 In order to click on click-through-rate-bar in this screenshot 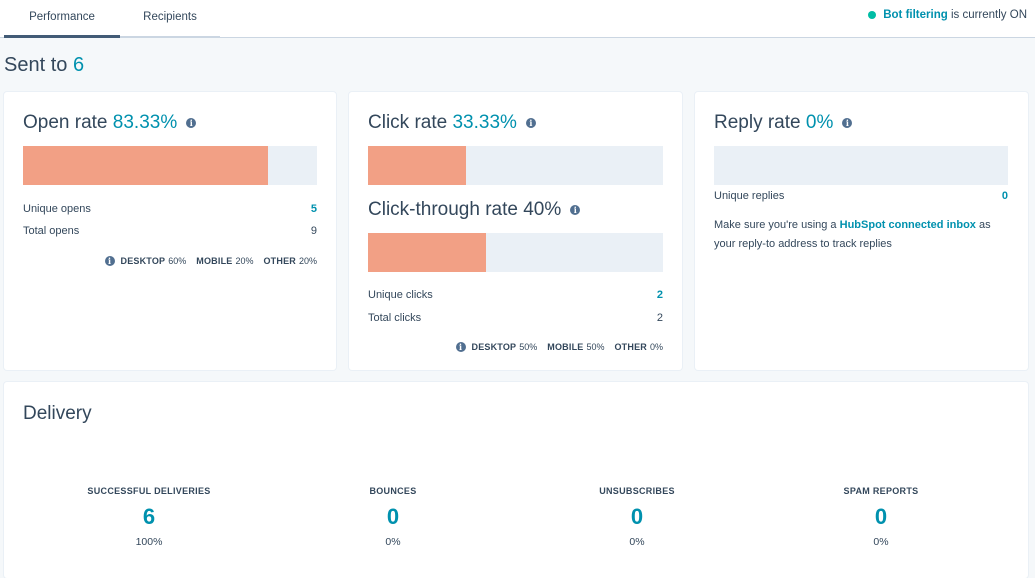, I will do `click(515, 252)`.